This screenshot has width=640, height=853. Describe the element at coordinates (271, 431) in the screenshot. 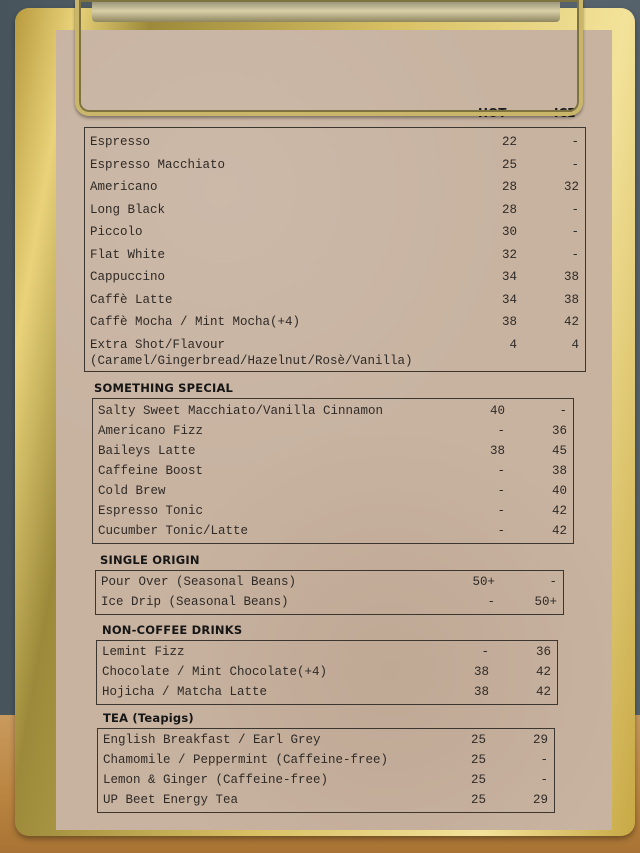

I see `item-name: Americano Fizz` at that location.